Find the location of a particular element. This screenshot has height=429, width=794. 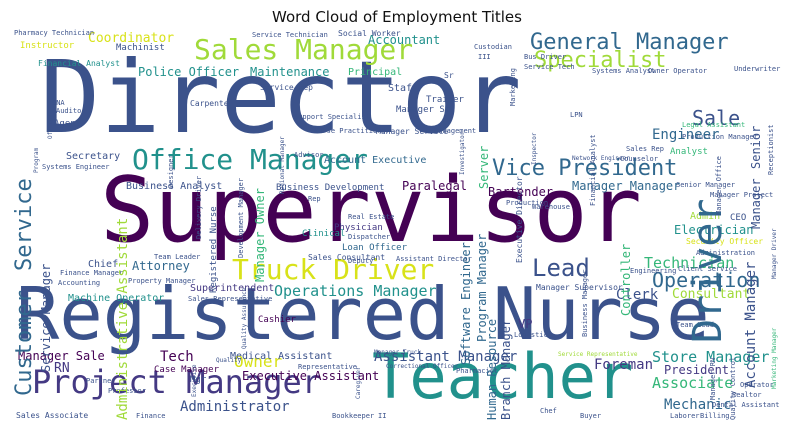

word: Professor is located at coordinates (127, 391).